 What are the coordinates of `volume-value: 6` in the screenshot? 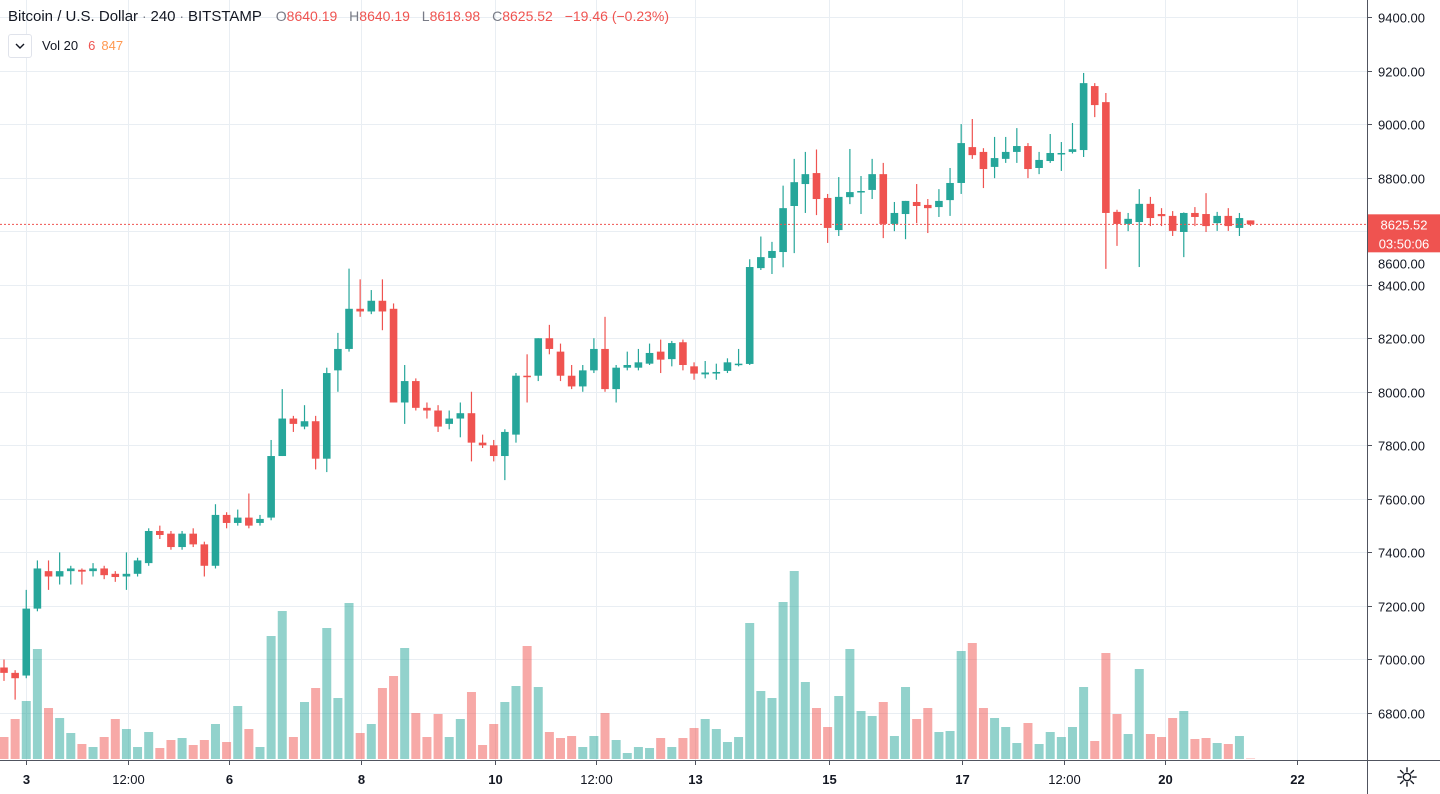 It's located at (92, 45).